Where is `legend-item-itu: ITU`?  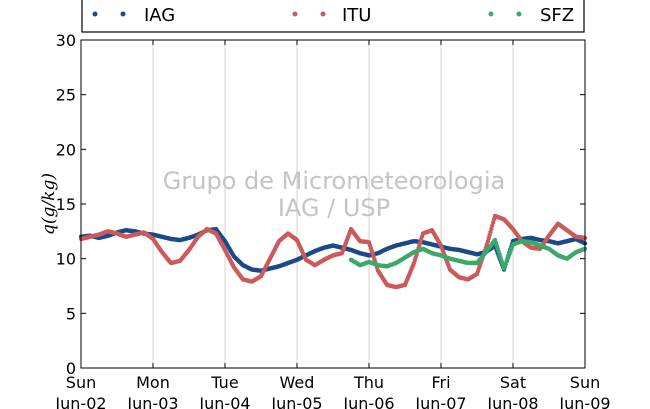
legend-item-itu: ITU is located at coordinates (331, 15).